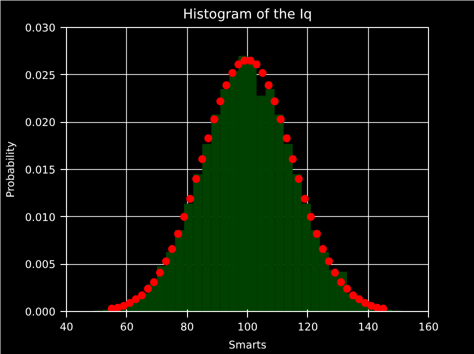 Image resolution: width=474 pixels, height=354 pixels. I want to click on x-tick-label: 100, so click(247, 327).